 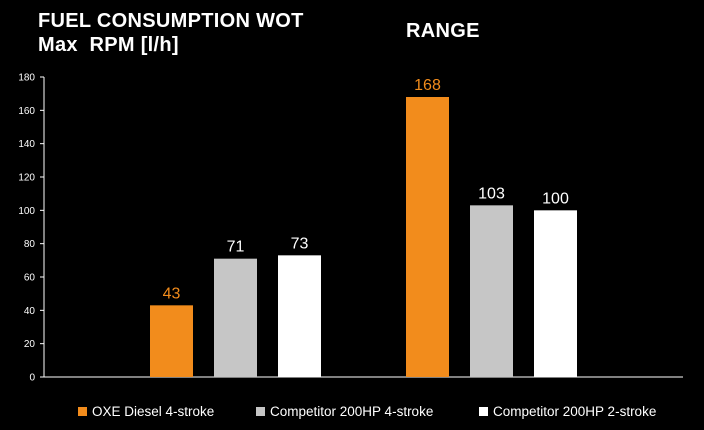 I want to click on legend-swatch-oxe, so click(x=82, y=411).